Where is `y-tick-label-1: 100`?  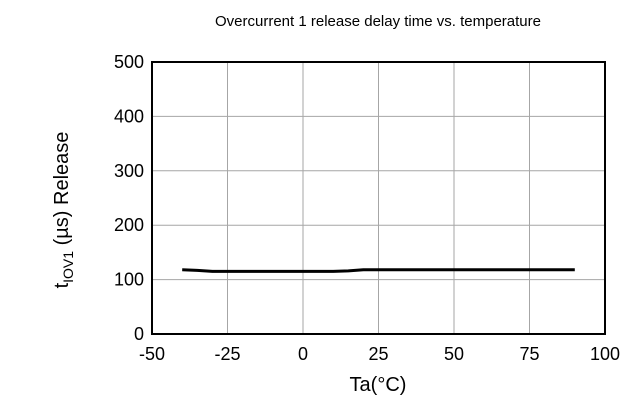 y-tick-label-1: 100 is located at coordinates (129, 280).